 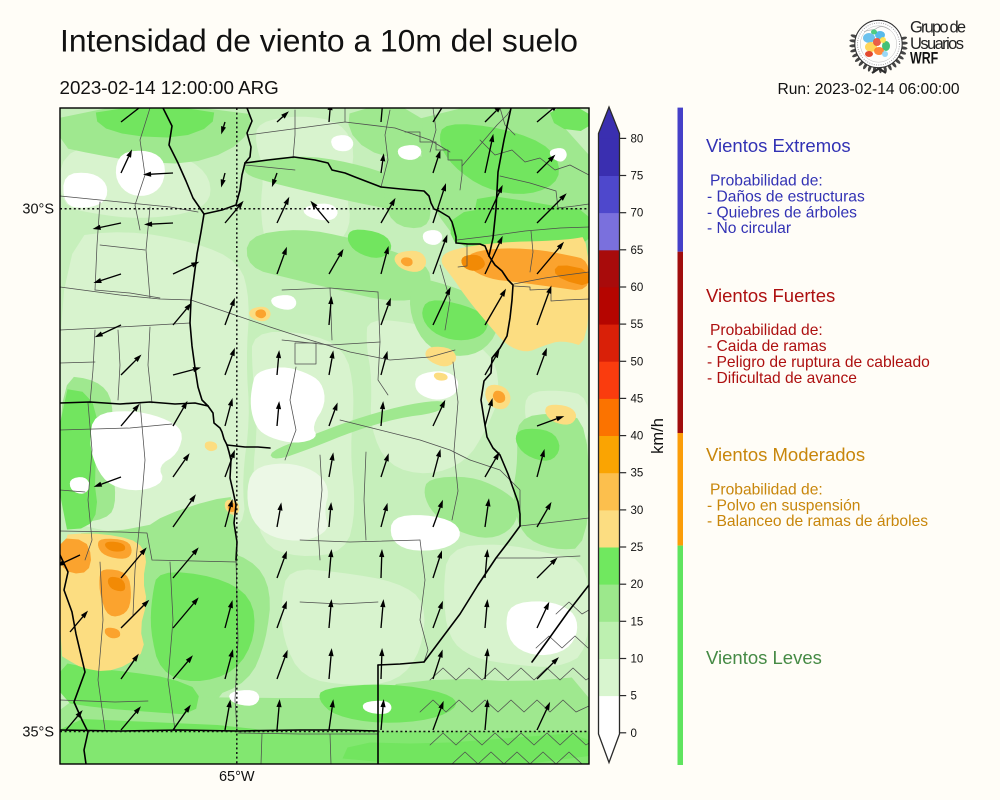 I want to click on svg-text: - No circular, so click(x=749, y=228).